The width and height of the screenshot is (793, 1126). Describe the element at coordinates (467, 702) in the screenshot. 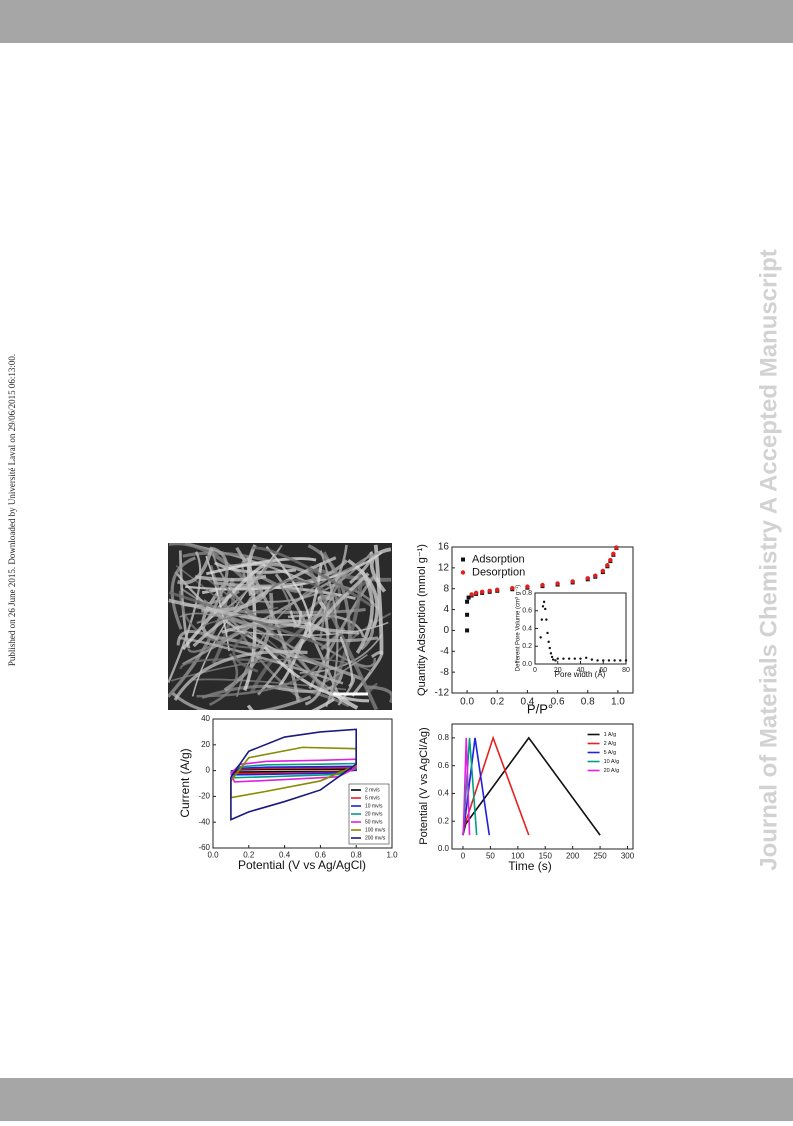

I see `x-tick-label: 0.0` at that location.